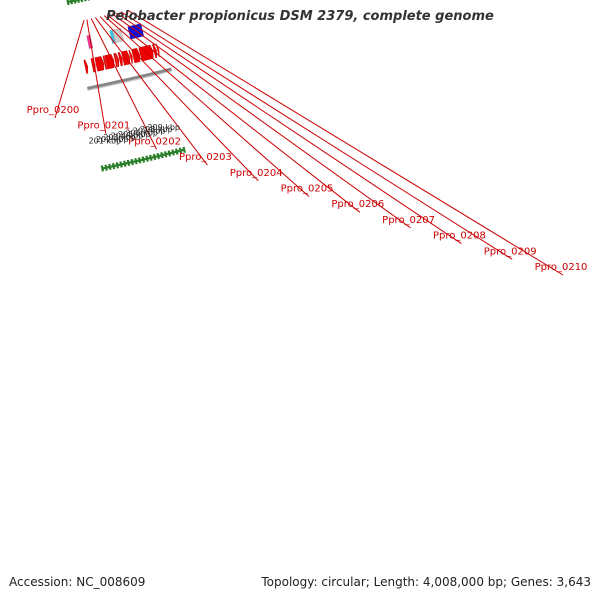  What do you see at coordinates (156, 129) in the screenshot?
I see `kbp-label: 208 kbp` at bounding box center [156, 129].